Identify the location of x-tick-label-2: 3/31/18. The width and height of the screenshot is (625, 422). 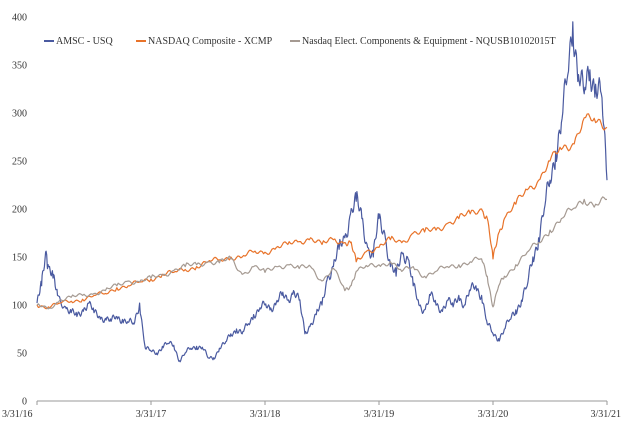
(265, 414).